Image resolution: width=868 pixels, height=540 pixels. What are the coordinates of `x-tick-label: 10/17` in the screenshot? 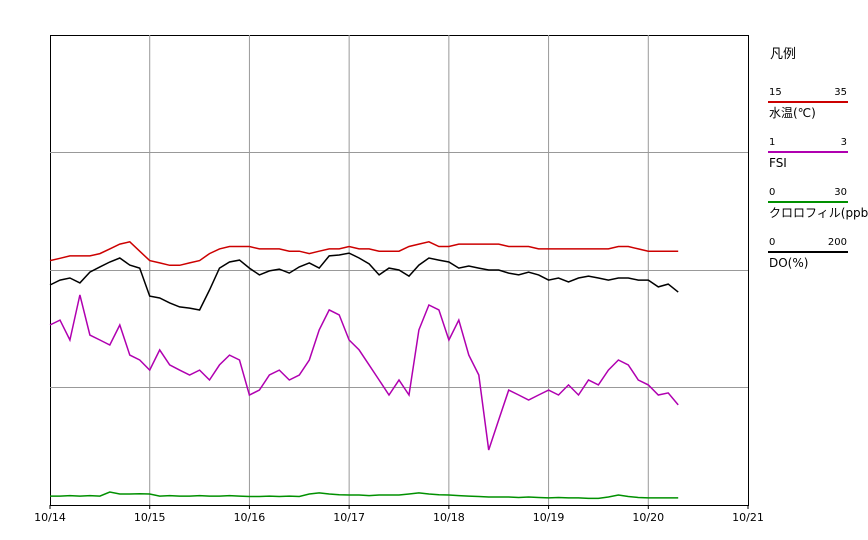 It's located at (349, 517).